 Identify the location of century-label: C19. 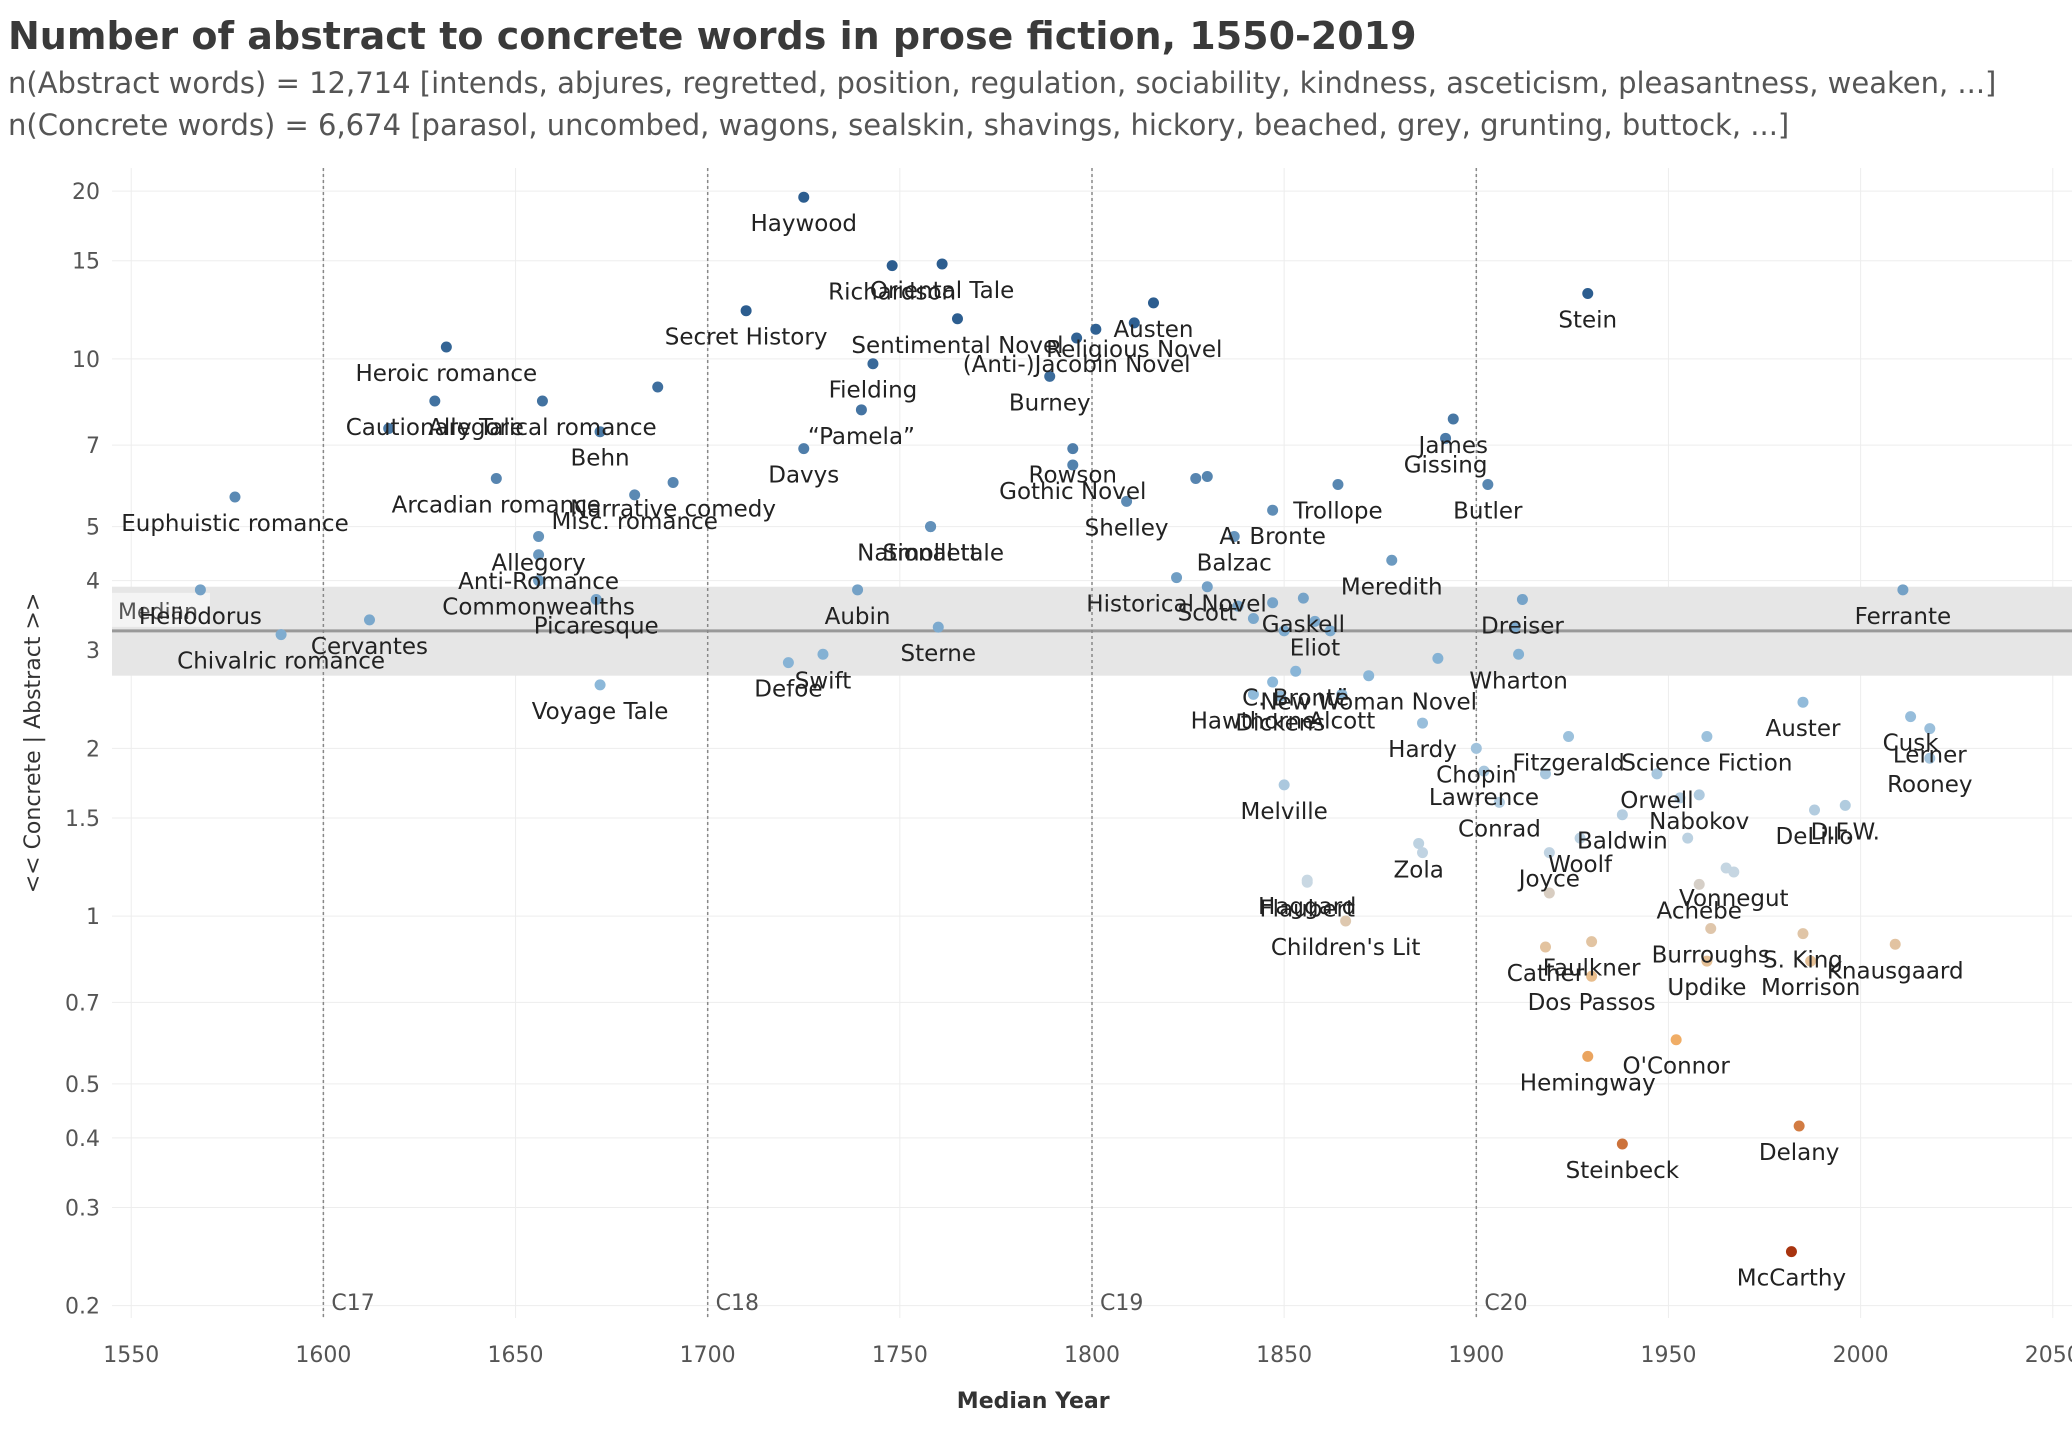
(1121, 1303).